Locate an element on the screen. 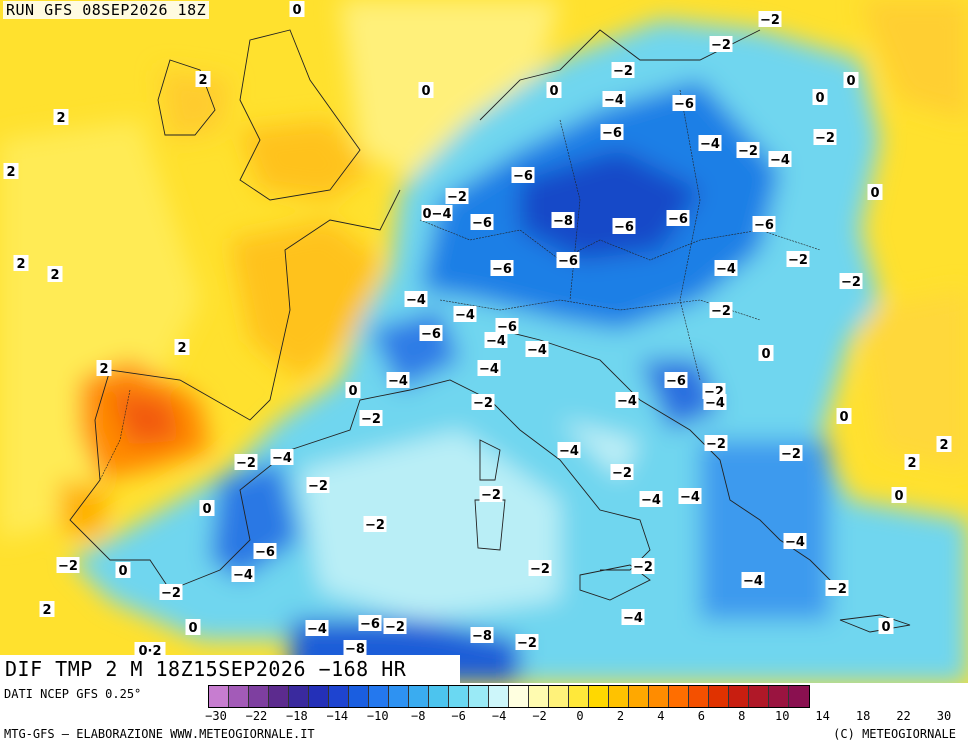  legend-tick-label: −4 is located at coordinates (499, 716).